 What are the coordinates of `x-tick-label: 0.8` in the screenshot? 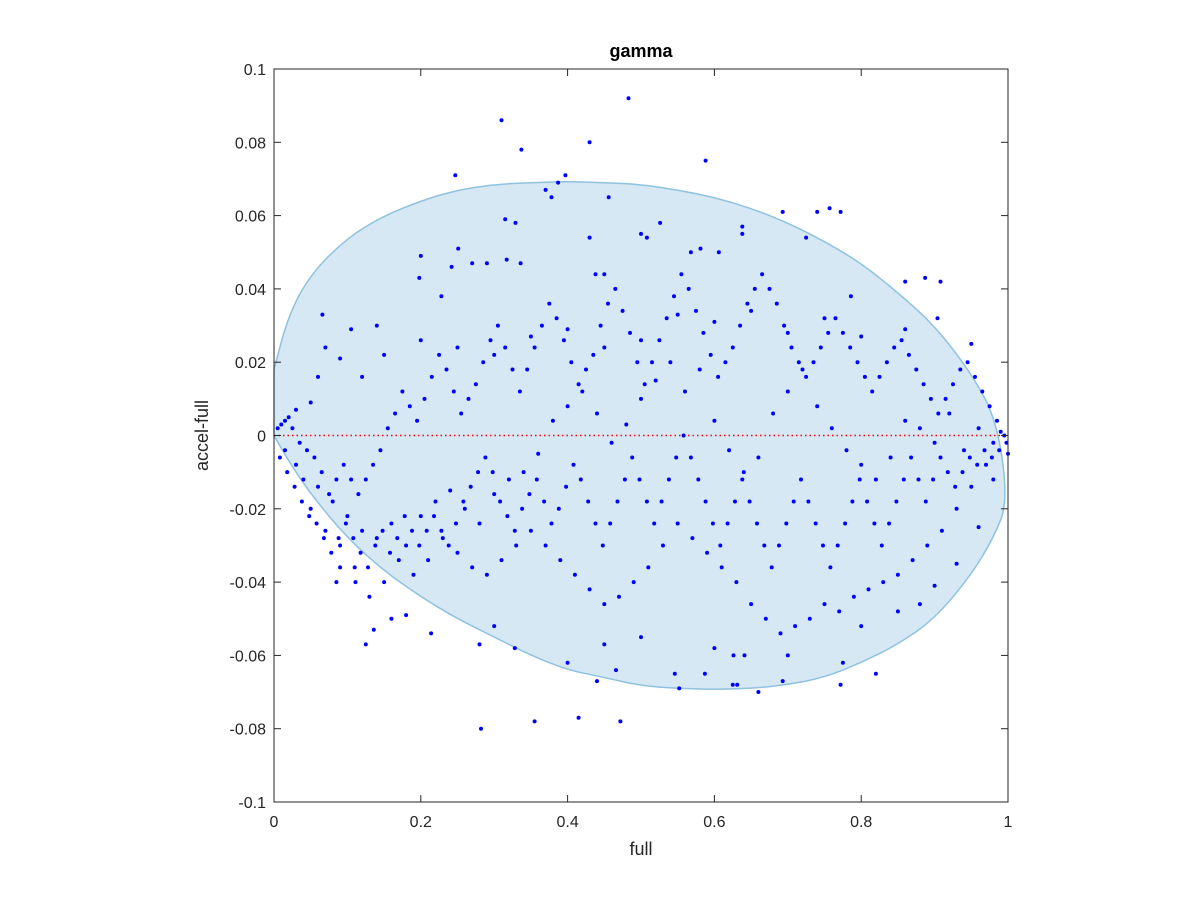 It's located at (861, 822).